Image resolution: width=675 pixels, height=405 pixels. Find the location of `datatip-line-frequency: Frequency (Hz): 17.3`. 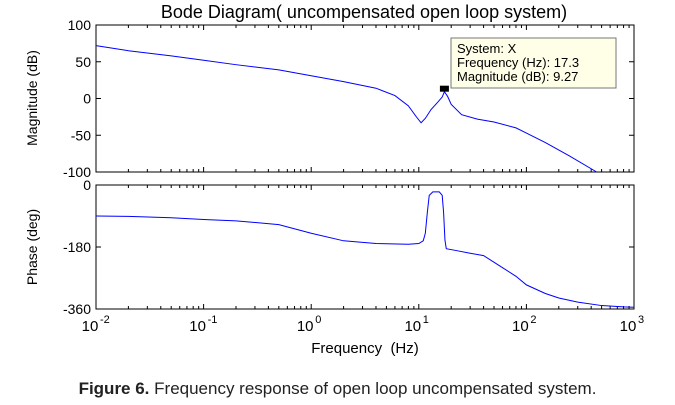

datatip-line-frequency: Frequency (Hz): 17.3 is located at coordinates (518, 62).